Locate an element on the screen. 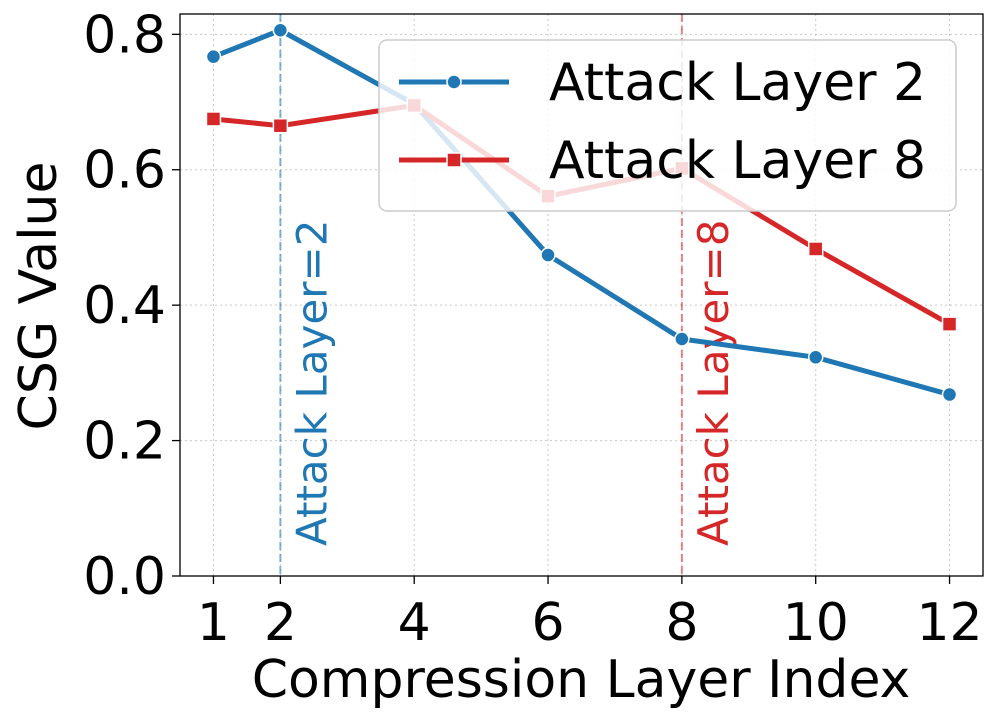 The width and height of the screenshot is (997, 721). y-tick-label: 0.8 is located at coordinates (124, 35).